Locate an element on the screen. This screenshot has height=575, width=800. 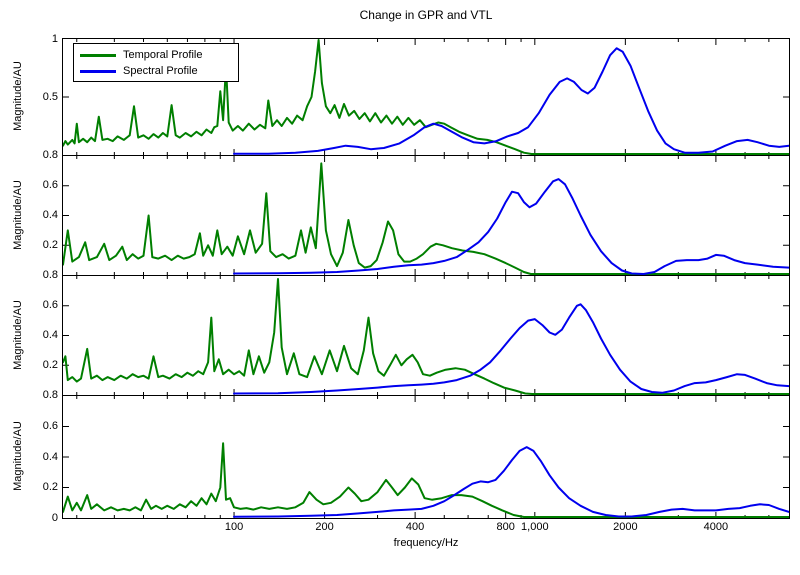
figure-title: Change in GPR and VTL is located at coordinates (426, 15).